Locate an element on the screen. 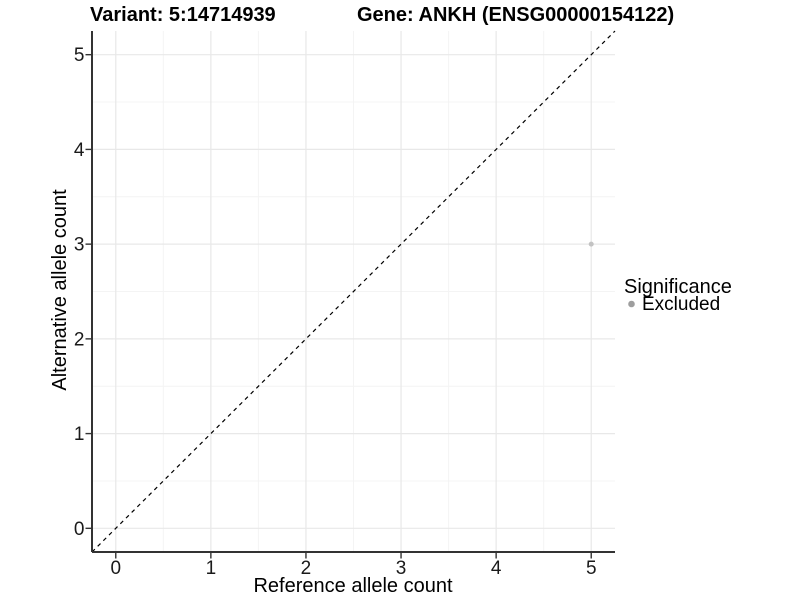 The height and width of the screenshot is (600, 800). x-axis-tick-labels: 0 1 2 3 4 5 is located at coordinates (353, 568).